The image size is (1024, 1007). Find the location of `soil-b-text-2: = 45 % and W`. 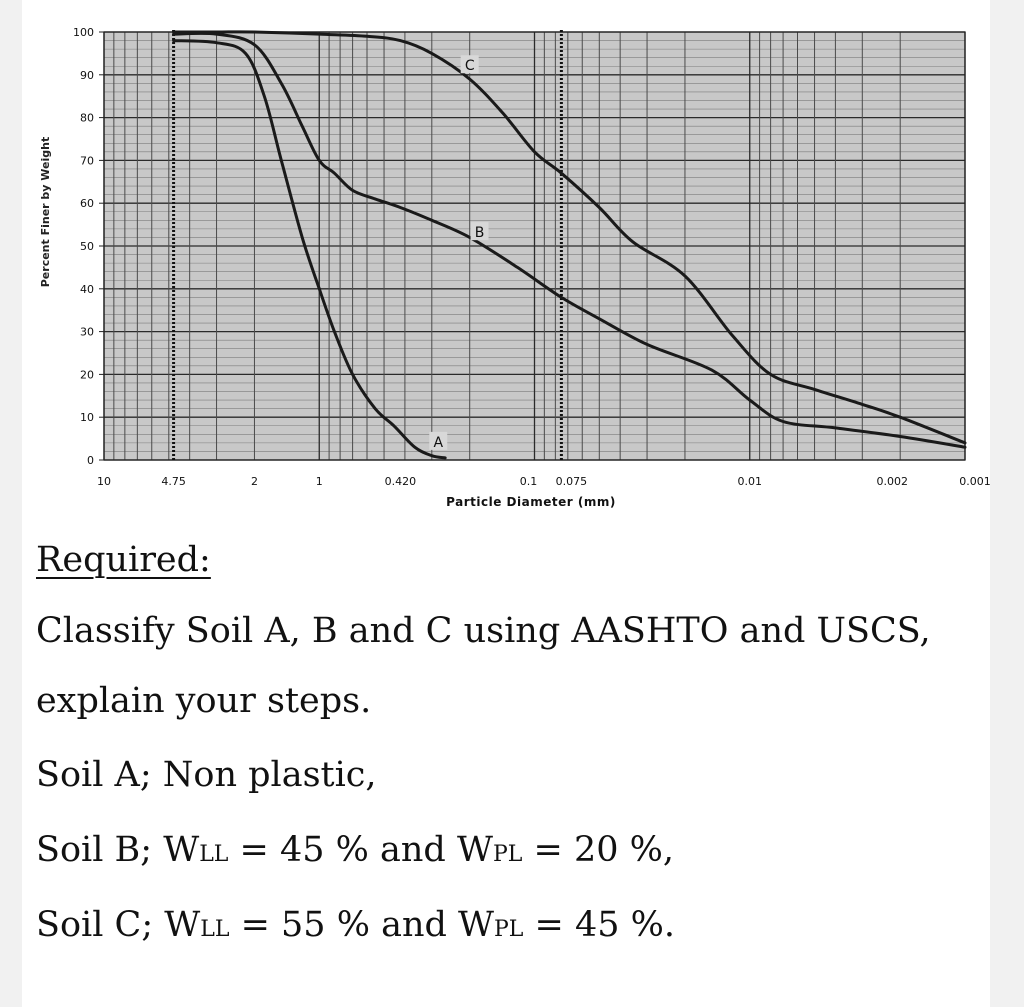

soil-b-text-2: = 45 % and W is located at coordinates (360, 850).